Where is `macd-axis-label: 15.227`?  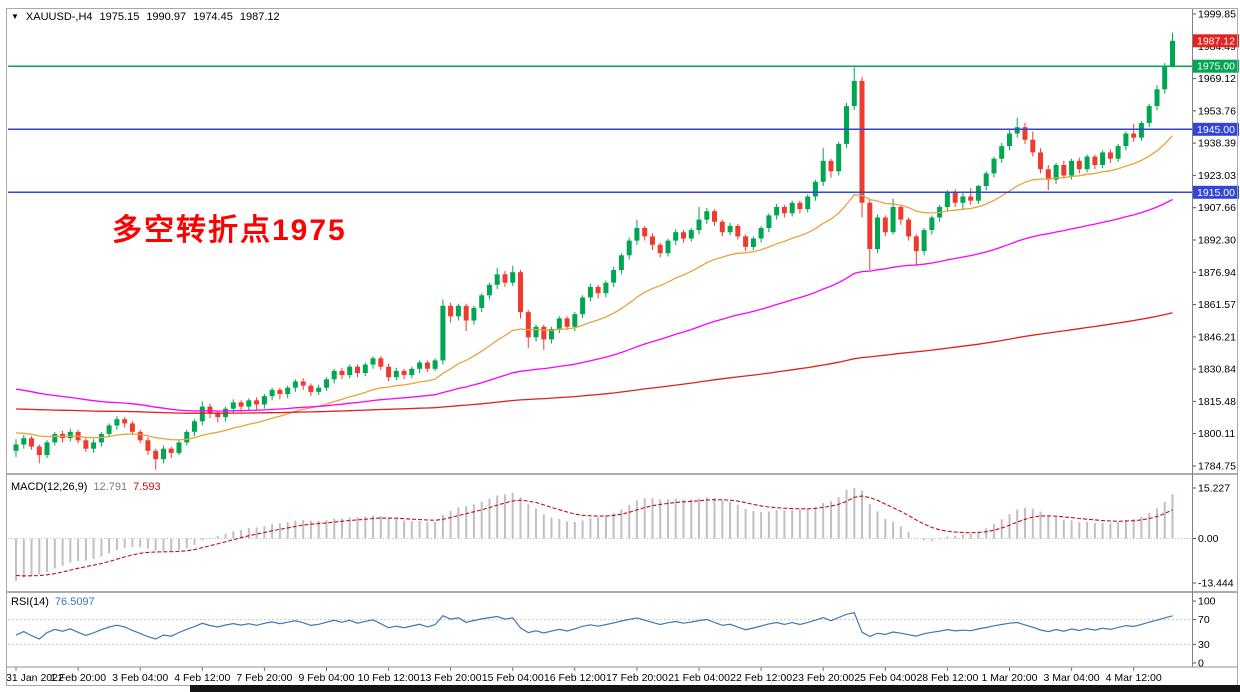 macd-axis-label: 15.227 is located at coordinates (1214, 489).